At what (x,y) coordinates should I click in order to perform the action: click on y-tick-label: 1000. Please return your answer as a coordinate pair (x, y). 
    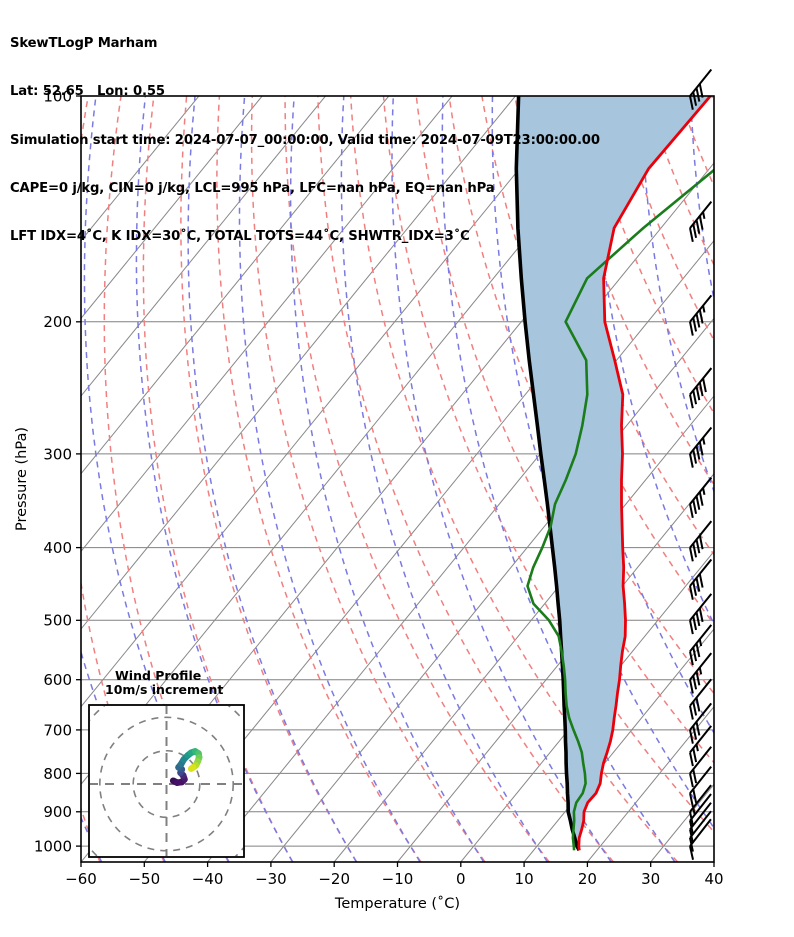
    Looking at the image, I should click on (53, 847).